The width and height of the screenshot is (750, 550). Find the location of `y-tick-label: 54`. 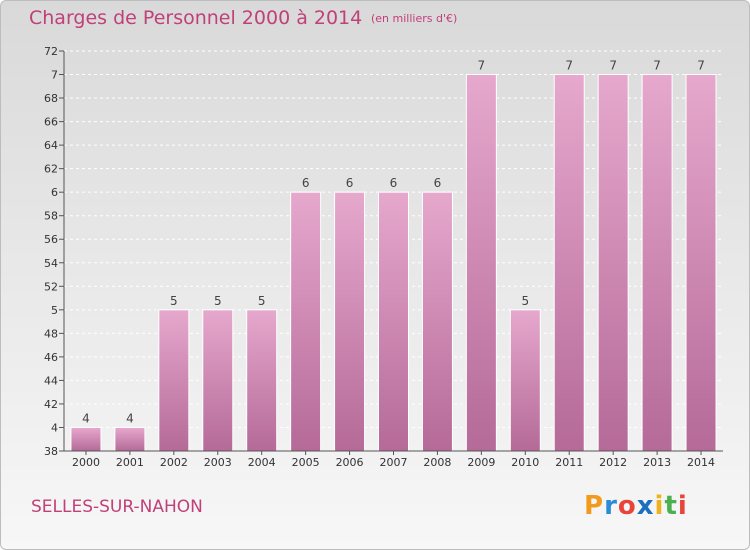

y-tick-label: 54 is located at coordinates (51, 263).